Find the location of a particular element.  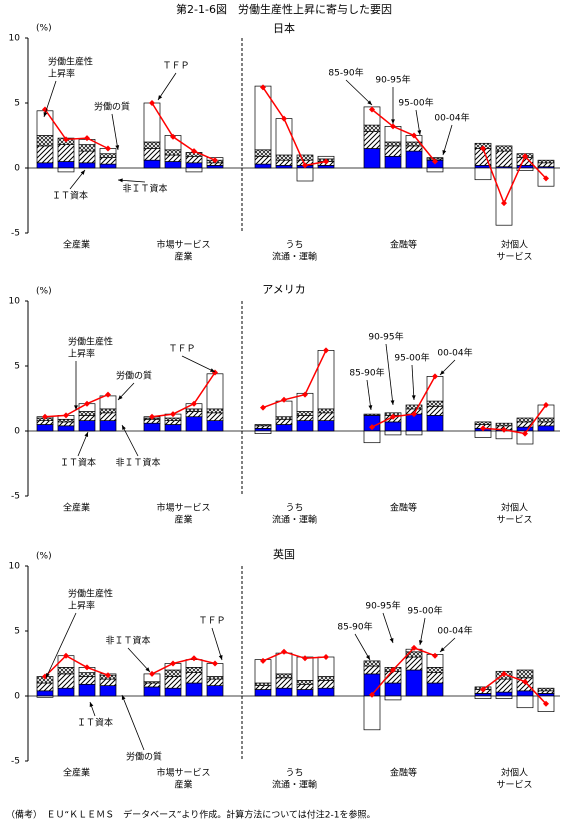

annotation: 85-90年 is located at coordinates (345, 73).